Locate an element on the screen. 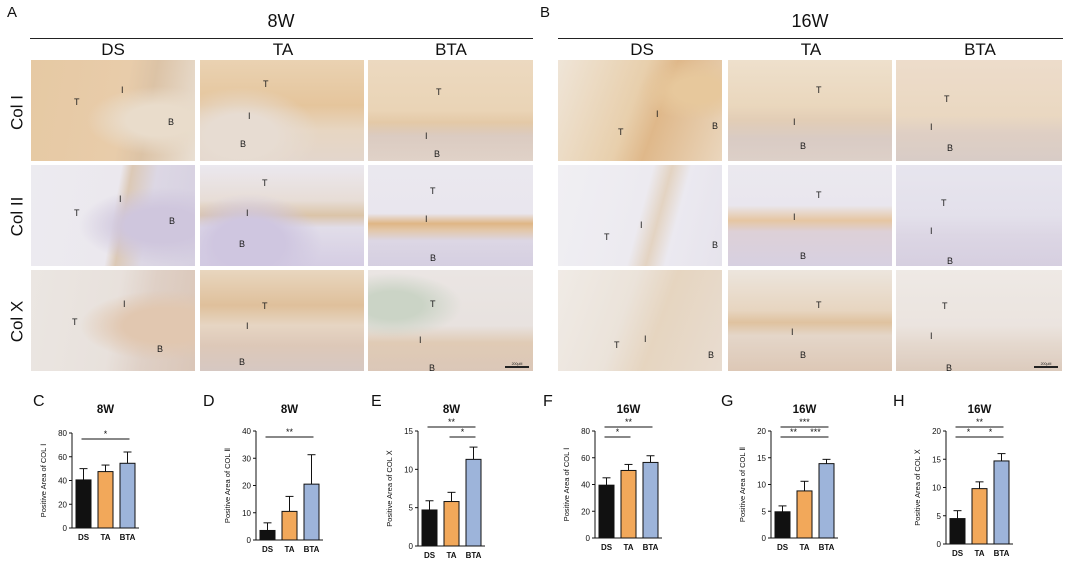 Image resolution: width=1065 pixels, height=571 pixels. micrograph-col-ii-8w-ds: T I B is located at coordinates (113, 215).